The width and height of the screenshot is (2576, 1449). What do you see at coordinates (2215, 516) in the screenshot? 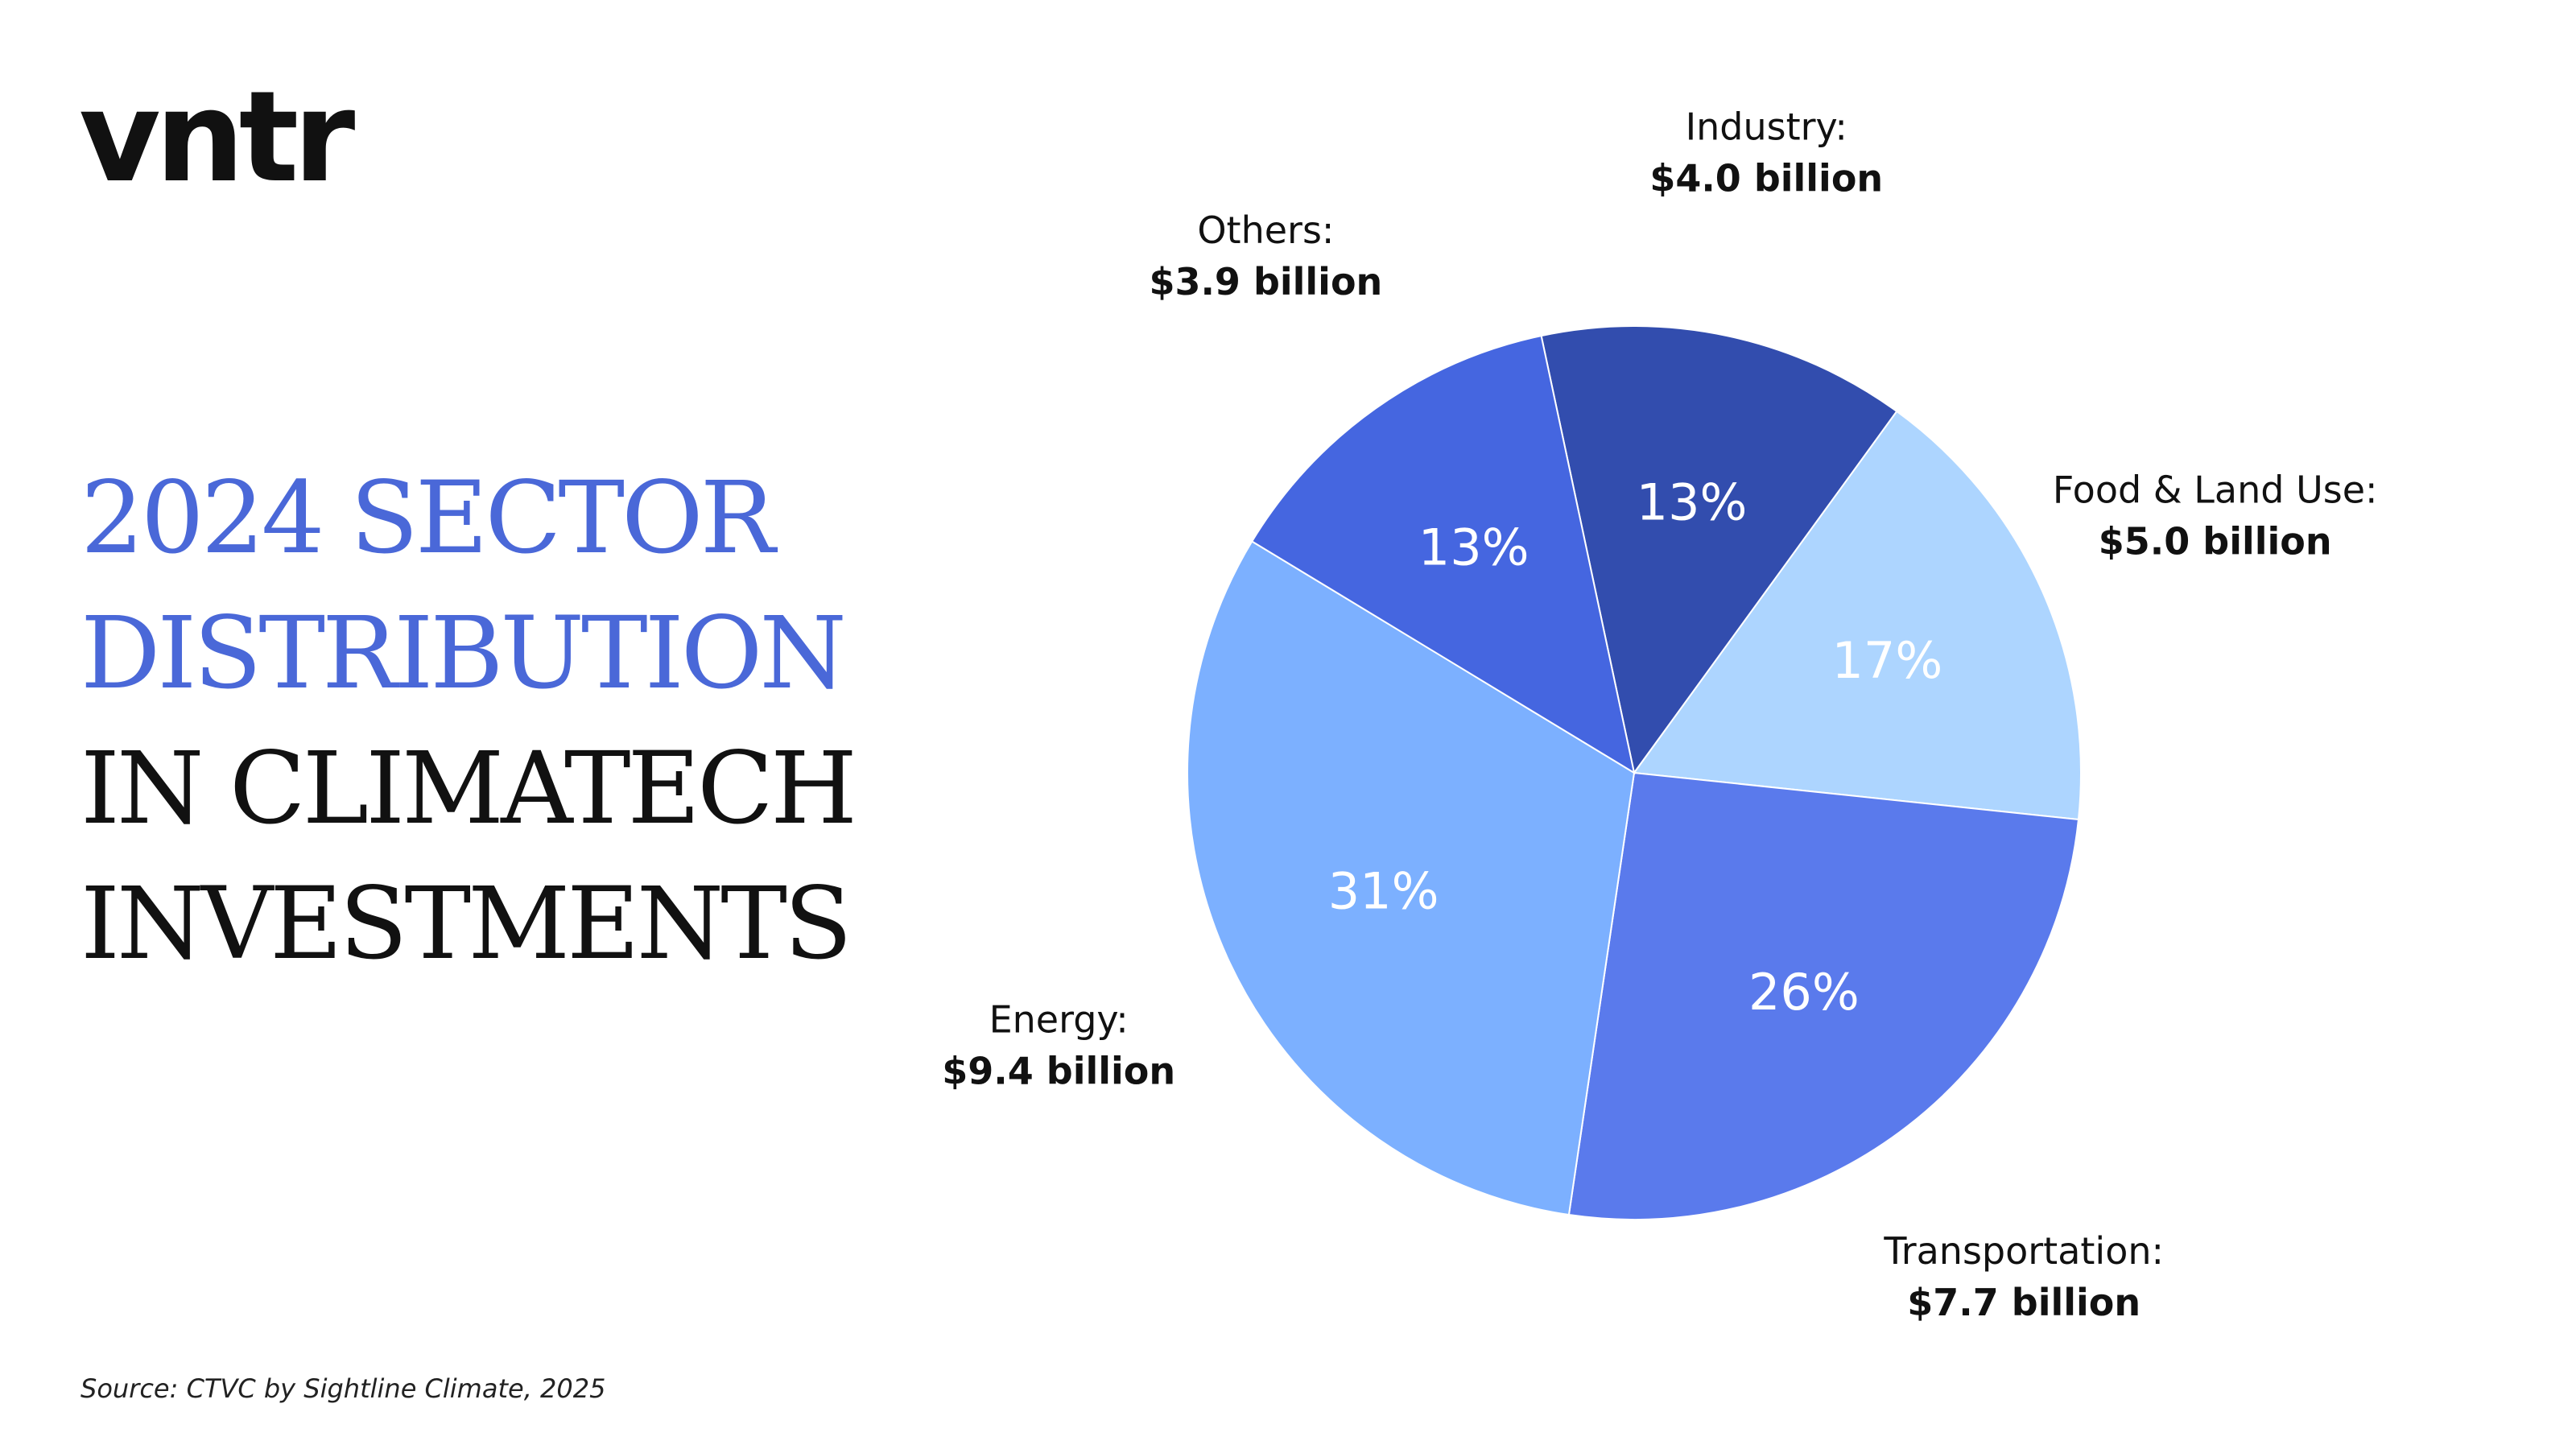
I see `slice-category-label-2: Food & Land Use: $5.0 billion` at bounding box center [2215, 516].